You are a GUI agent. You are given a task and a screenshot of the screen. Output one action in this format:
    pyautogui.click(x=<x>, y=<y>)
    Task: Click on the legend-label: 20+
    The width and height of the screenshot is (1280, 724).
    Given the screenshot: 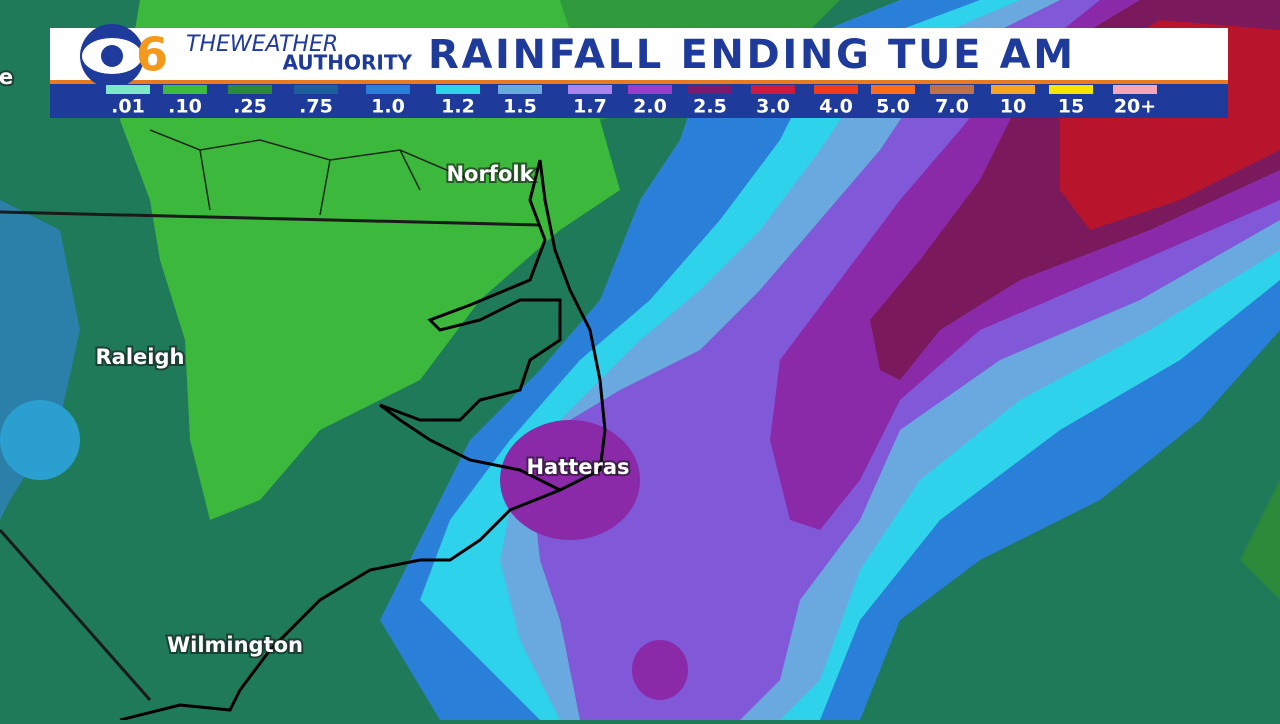 What is the action you would take?
    pyautogui.click(x=1135, y=107)
    